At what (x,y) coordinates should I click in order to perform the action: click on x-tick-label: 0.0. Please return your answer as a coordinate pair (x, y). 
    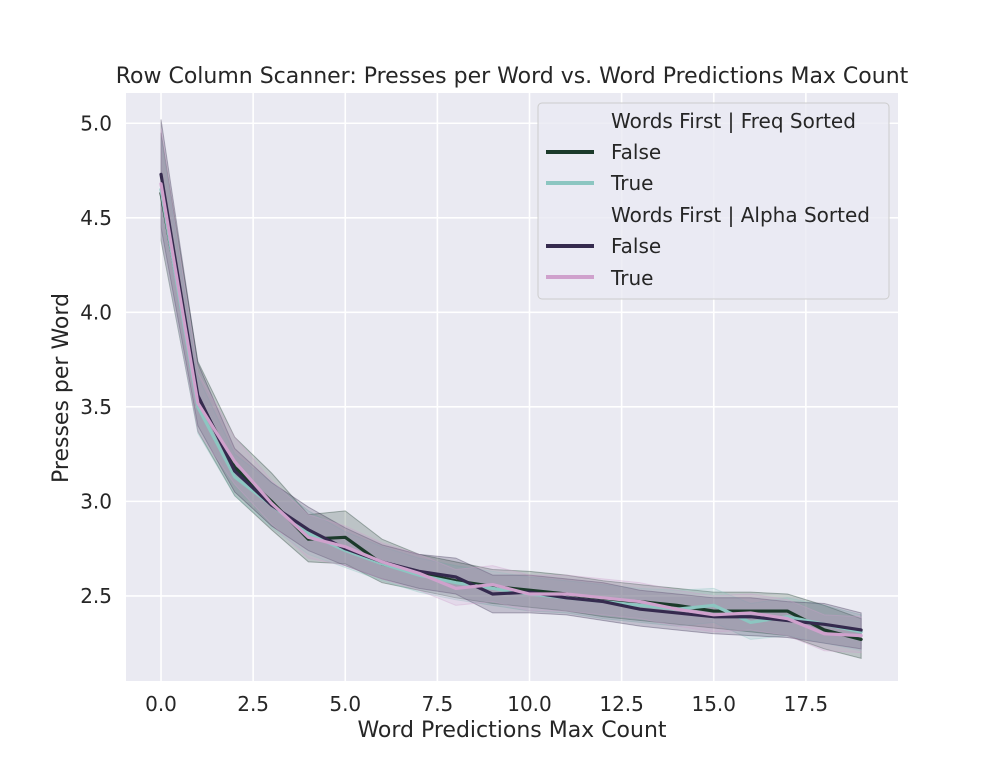
    Looking at the image, I should click on (161, 704).